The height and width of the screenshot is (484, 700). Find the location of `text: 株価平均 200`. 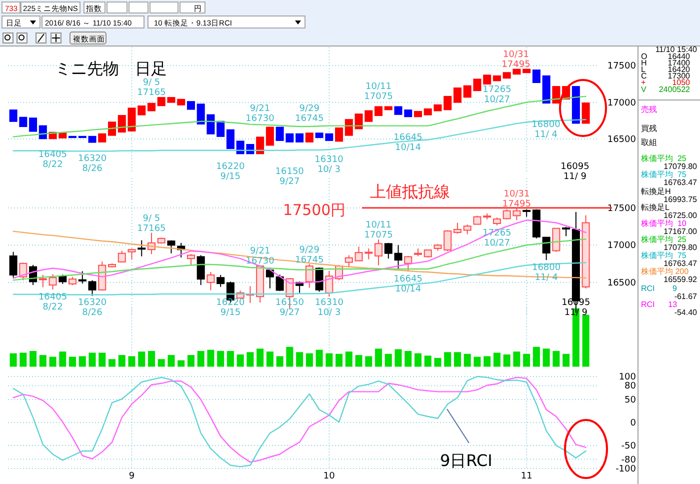

text: 株価平均 200 is located at coordinates (665, 271).